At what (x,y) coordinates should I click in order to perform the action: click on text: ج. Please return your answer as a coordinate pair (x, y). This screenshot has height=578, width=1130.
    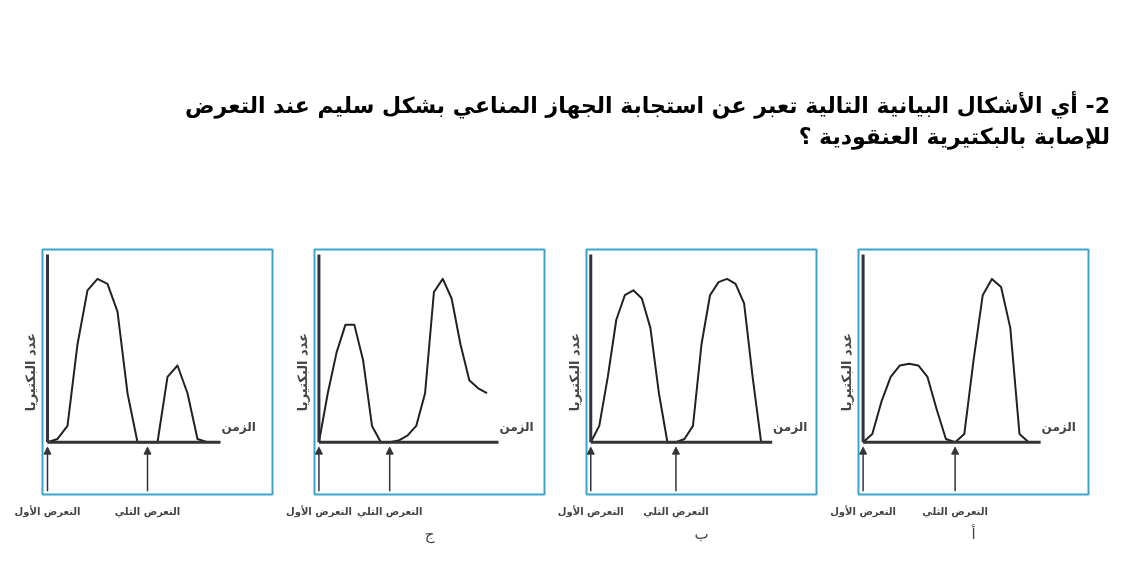
    Looking at the image, I should click on (429, 534).